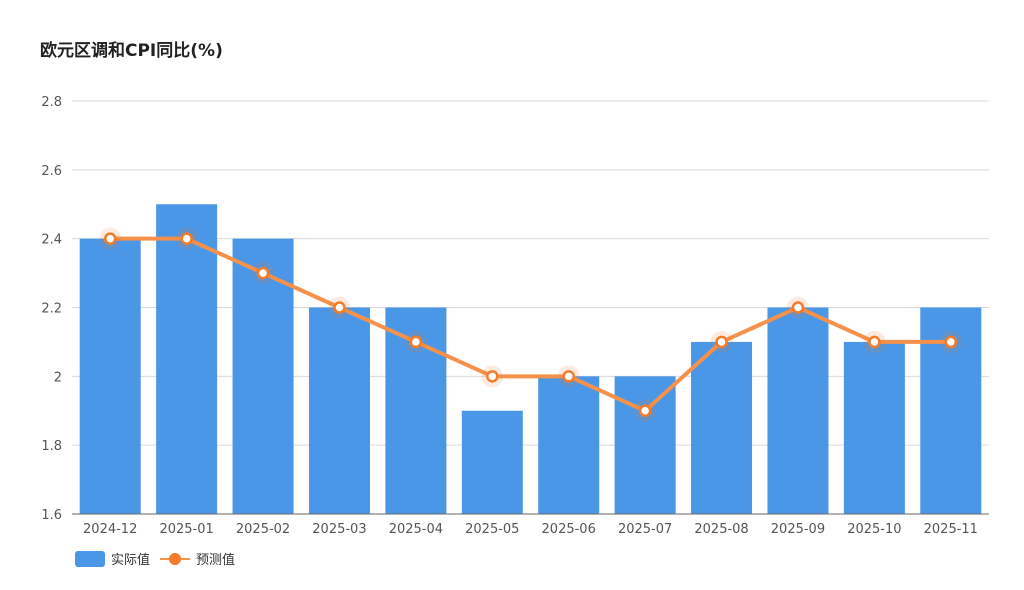 This screenshot has width=1024, height=590. Describe the element at coordinates (51, 240) in the screenshot. I see `y-tick-label: 2.4` at that location.